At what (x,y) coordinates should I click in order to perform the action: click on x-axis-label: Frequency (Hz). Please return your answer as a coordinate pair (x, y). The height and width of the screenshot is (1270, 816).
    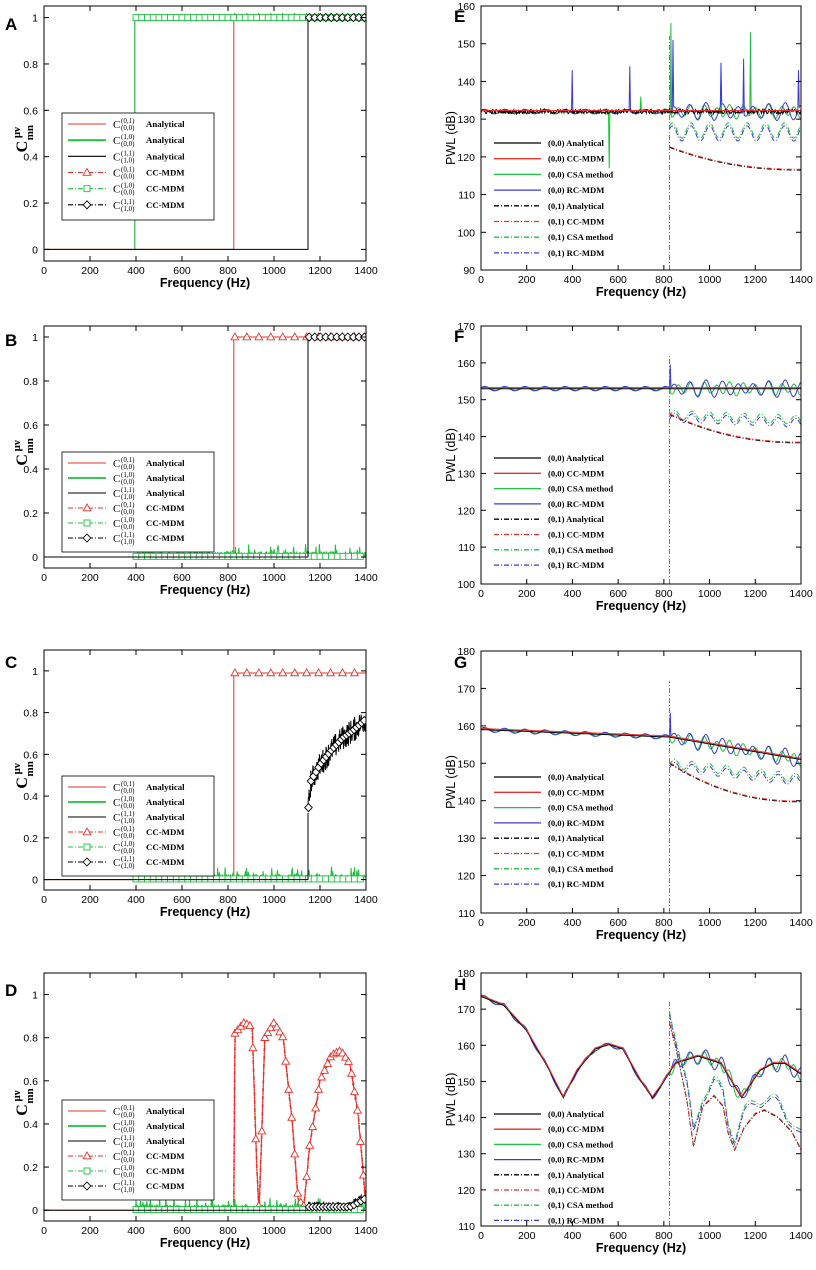
    Looking at the image, I should click on (205, 590).